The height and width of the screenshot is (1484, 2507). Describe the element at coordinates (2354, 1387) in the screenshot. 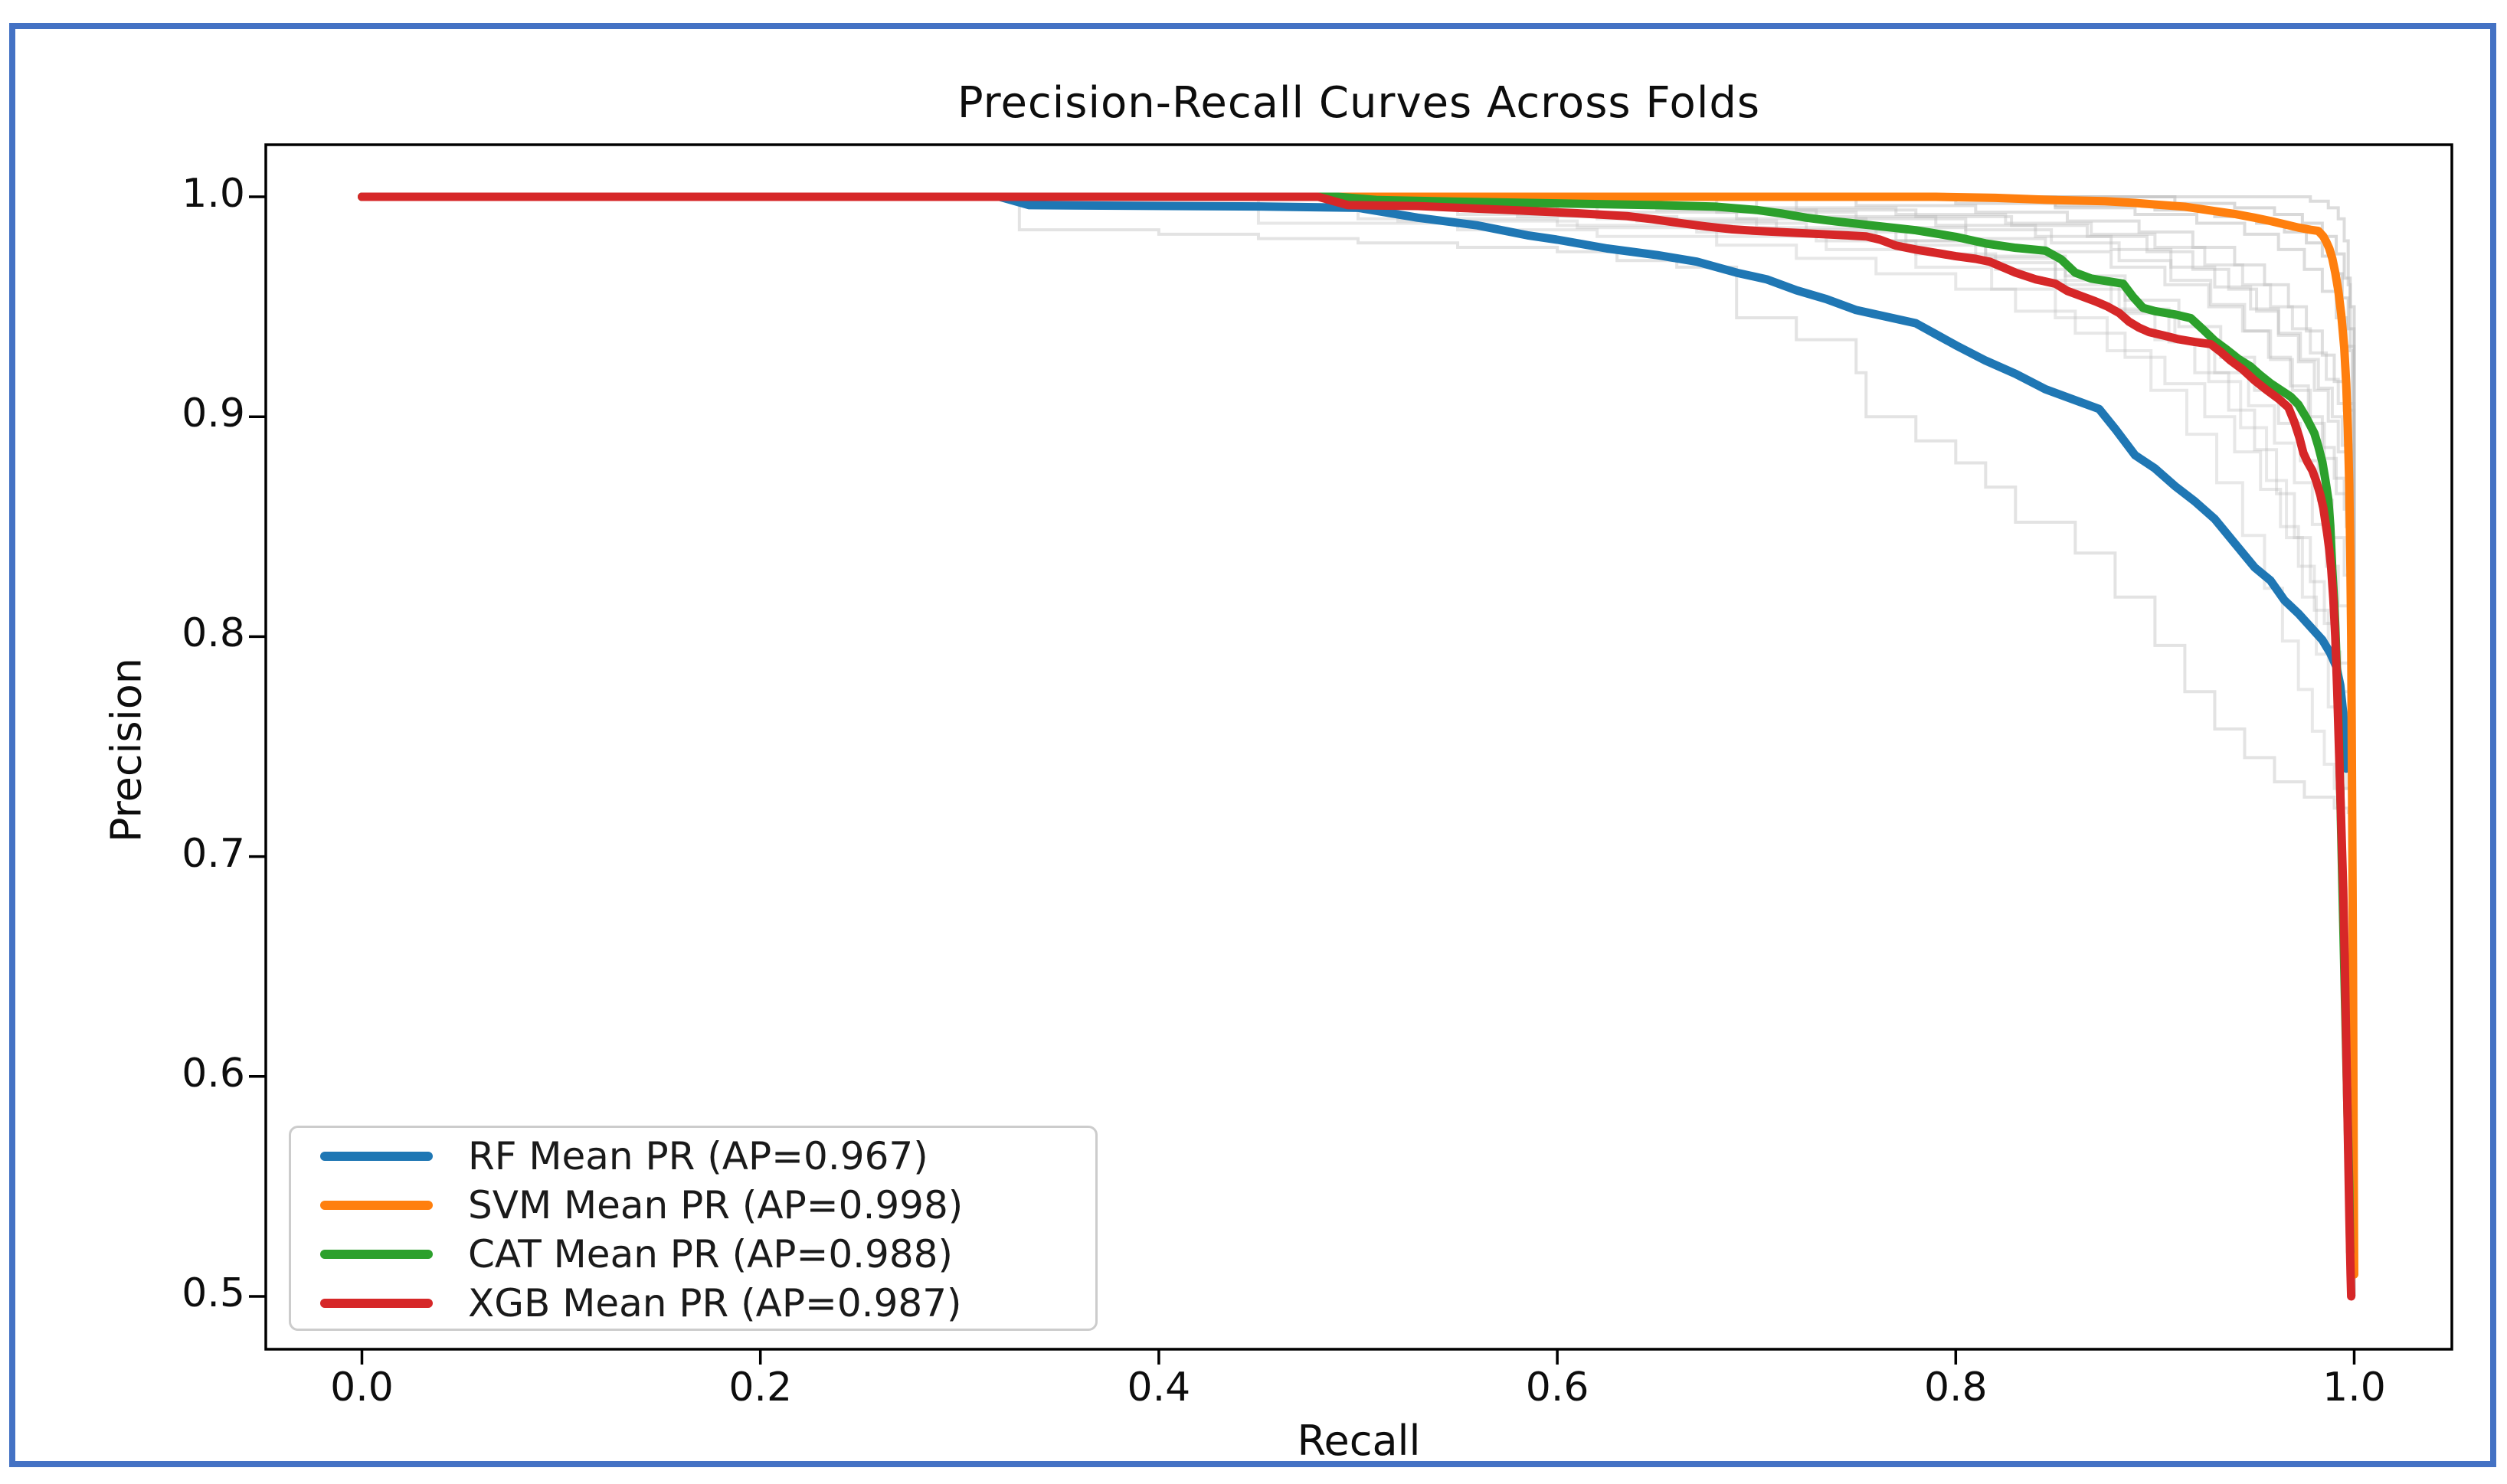

I see `x-tick-label: 1.0` at that location.